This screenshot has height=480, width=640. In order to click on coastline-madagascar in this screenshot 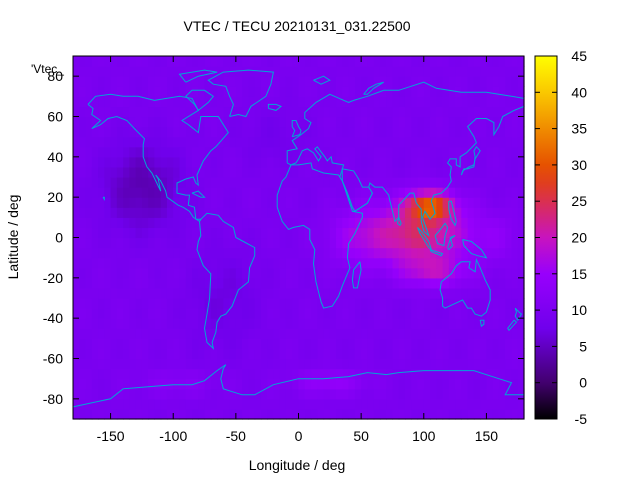, I will do `click(356, 275)`.